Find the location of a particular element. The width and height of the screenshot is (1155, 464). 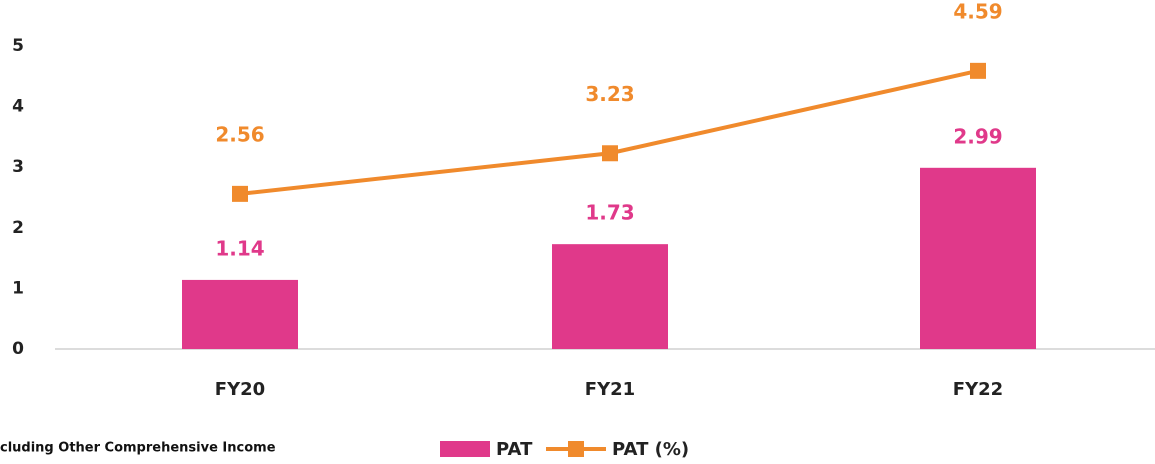

data-label: 4.59 is located at coordinates (977, 11).